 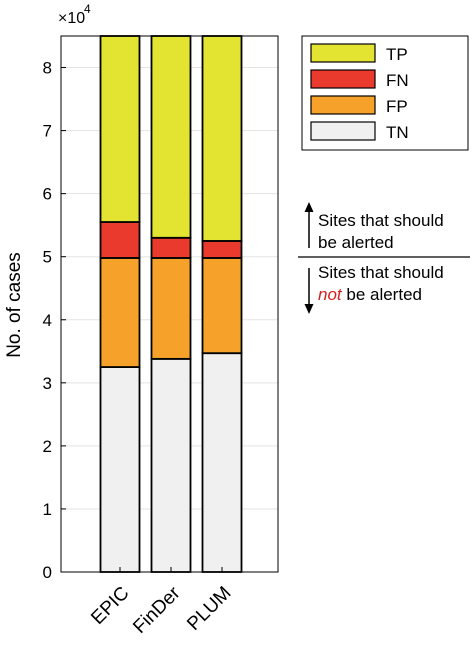 What do you see at coordinates (171, 465) in the screenshot?
I see `bar-segment-tn-finder` at bounding box center [171, 465].